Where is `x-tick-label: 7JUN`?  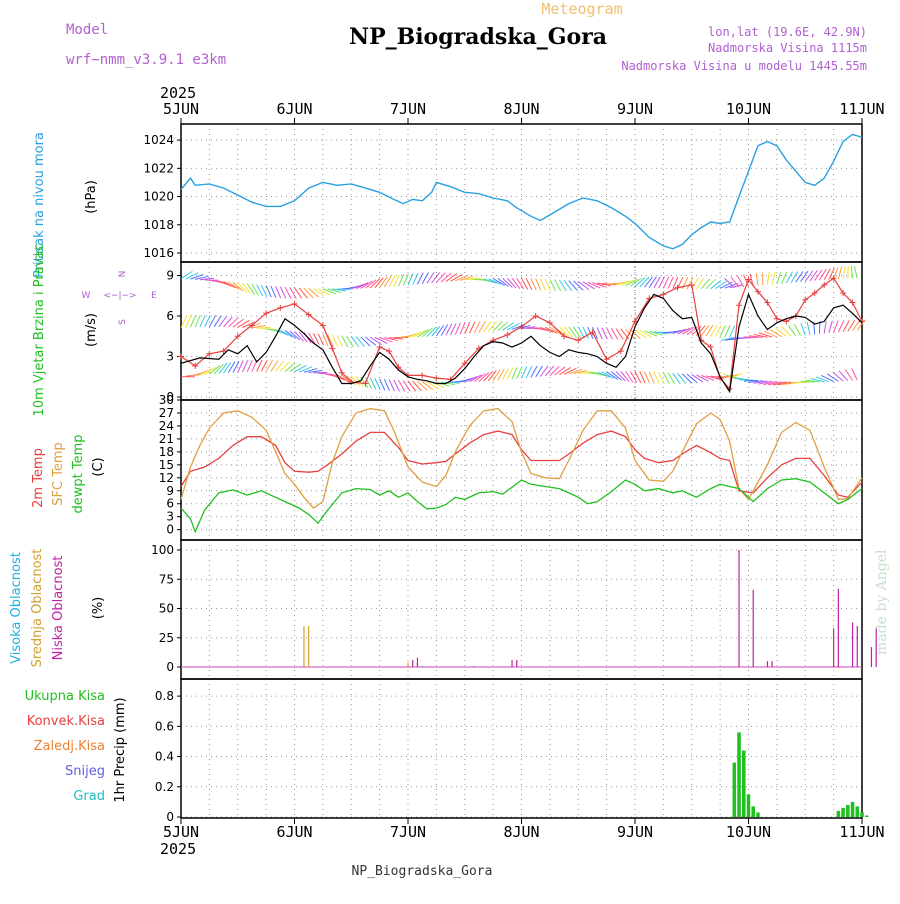
x-tick-label: 7JUN is located at coordinates (408, 832).